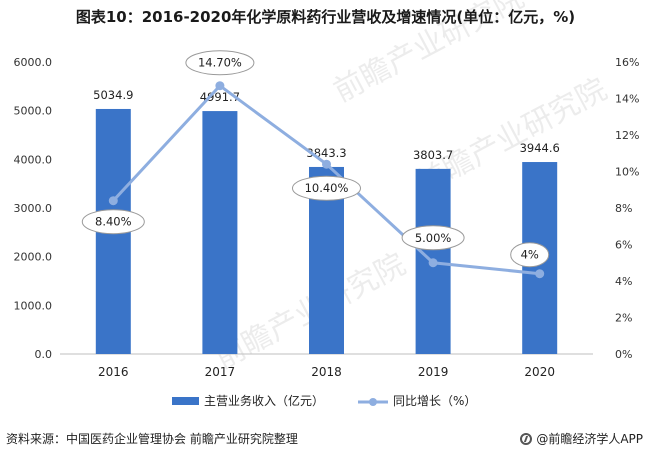  Describe the element at coordinates (623, 318) in the screenshot. I see `right-axis-tick-label: 2%` at that location.